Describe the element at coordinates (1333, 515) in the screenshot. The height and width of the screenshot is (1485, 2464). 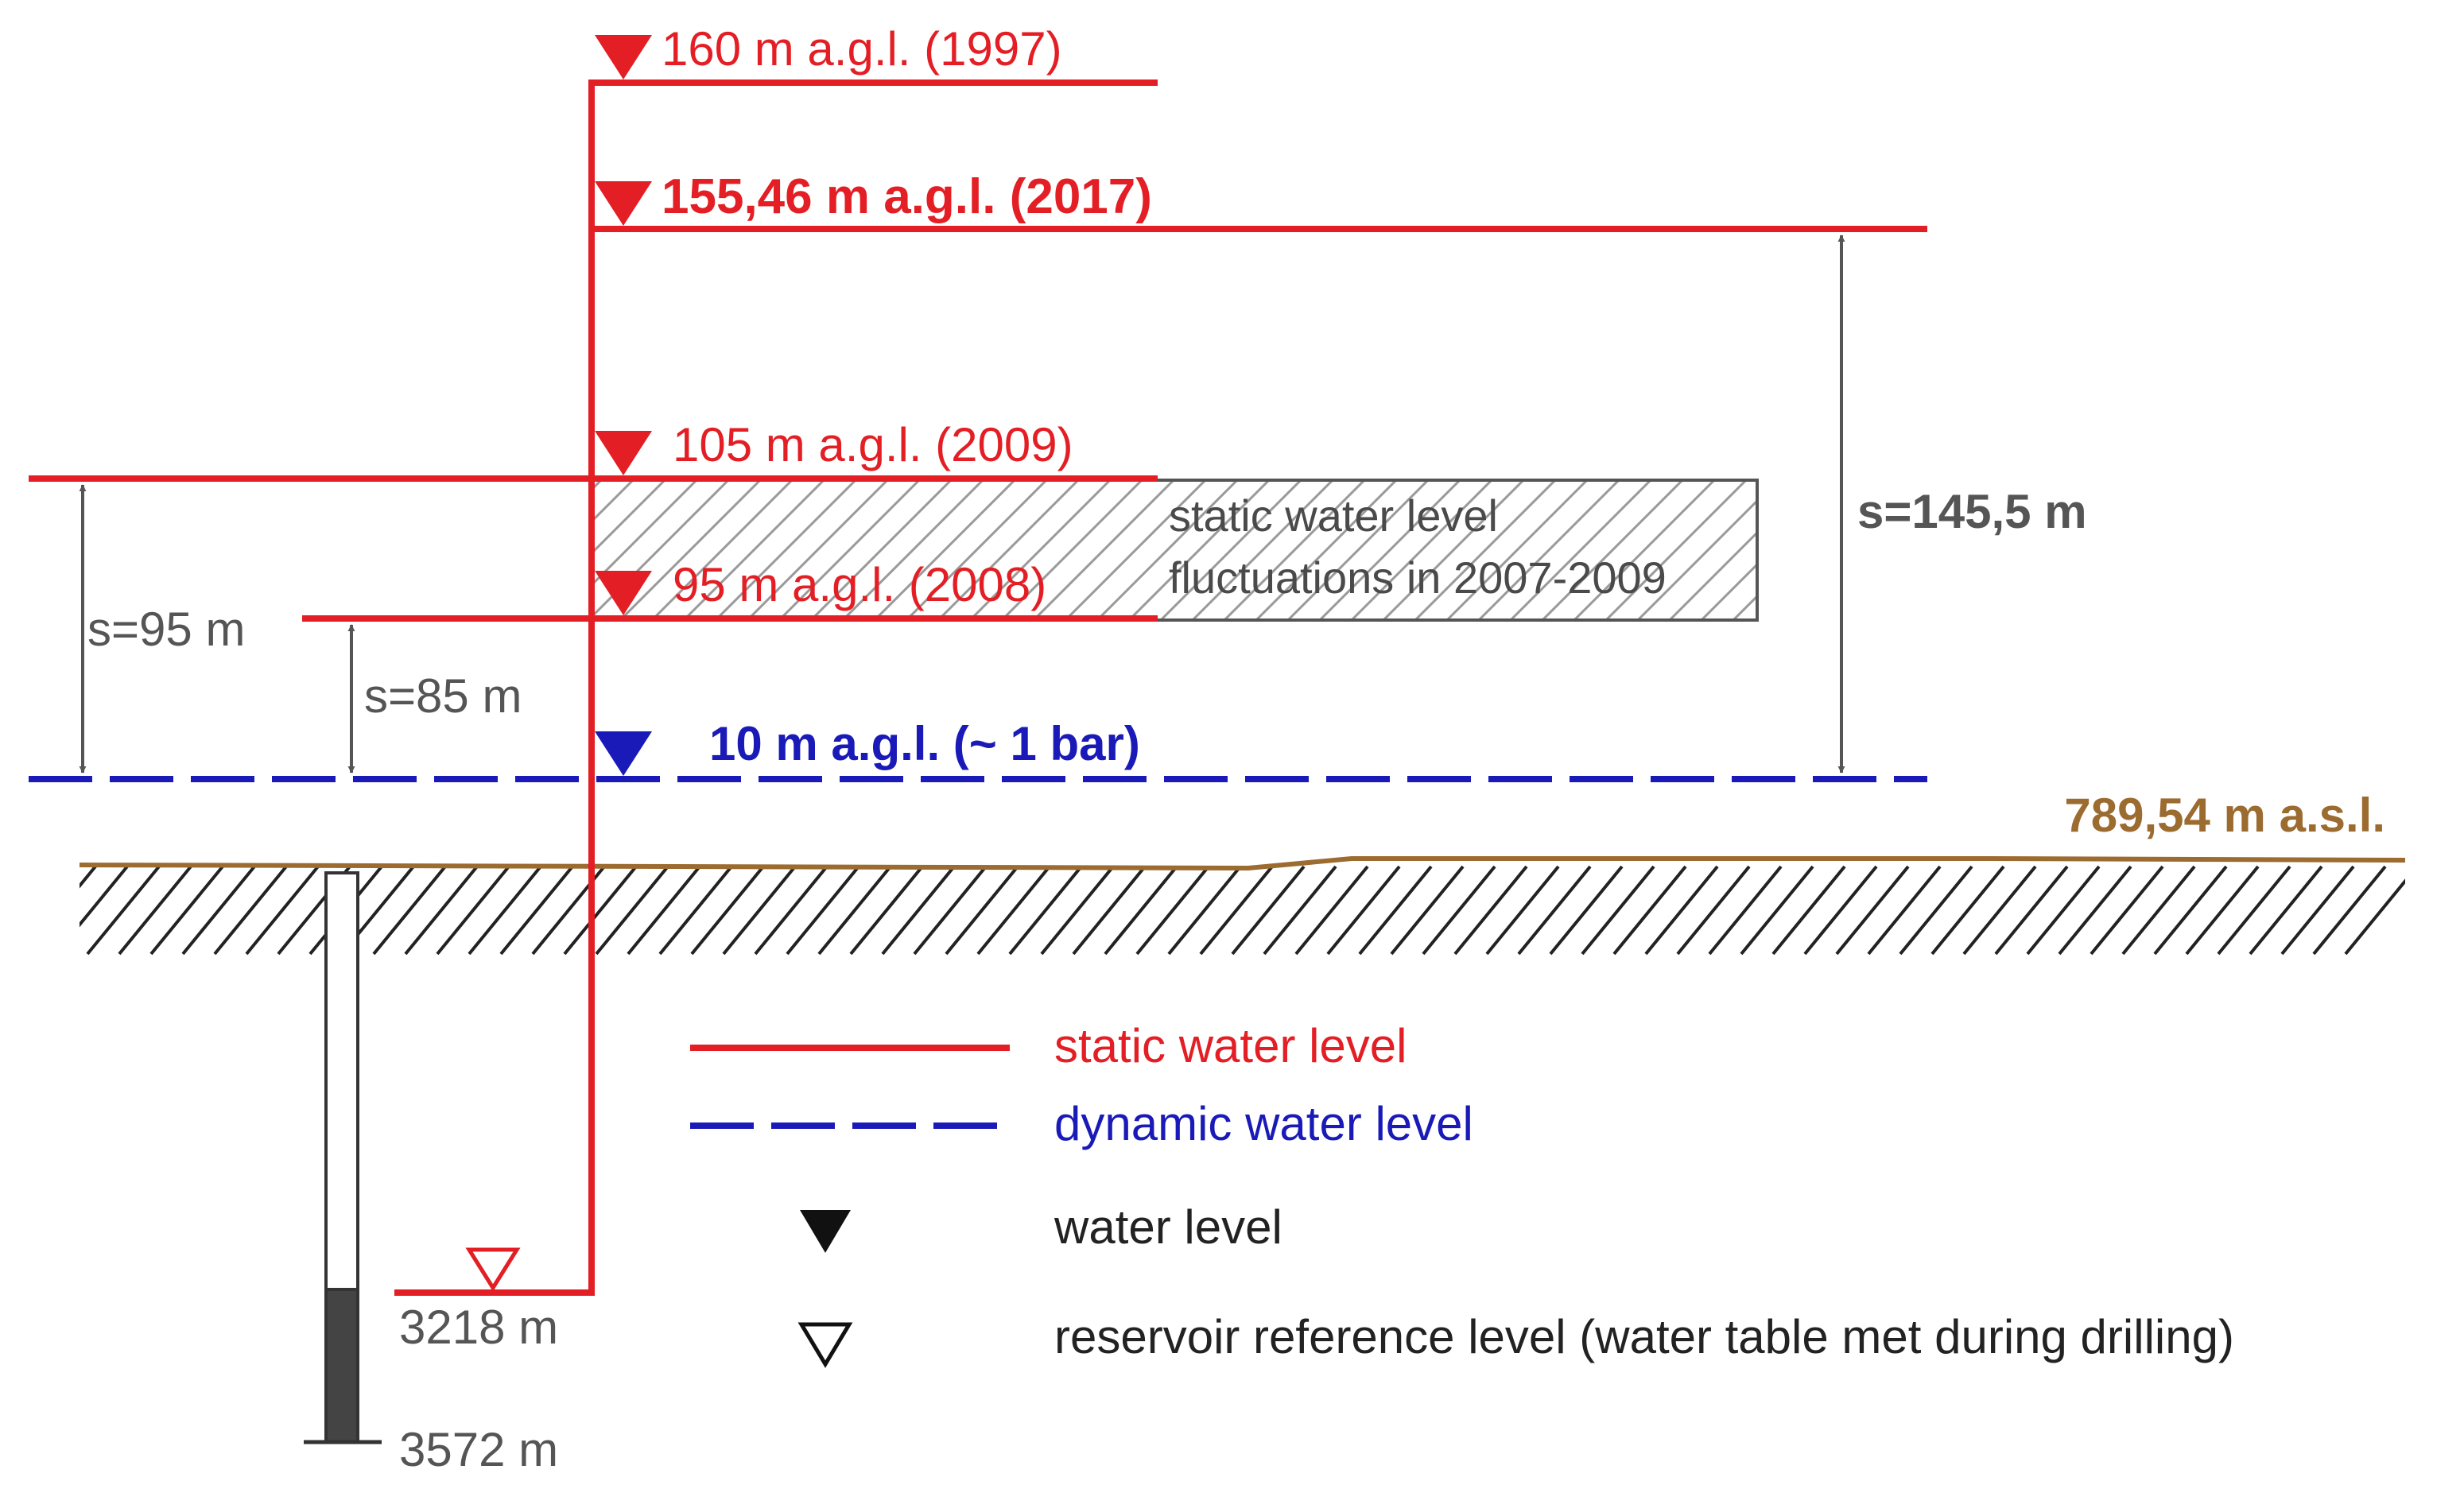
I see `fluctuation-box-line1: static water level` at that location.